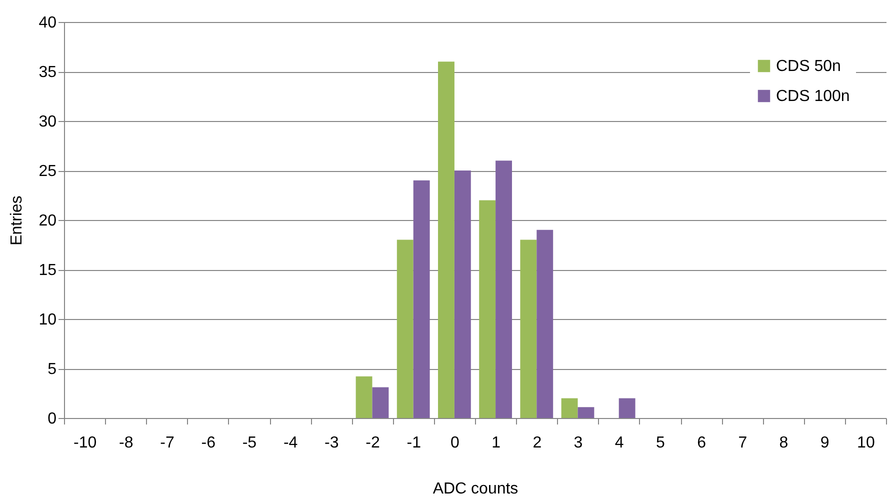  Describe the element at coordinates (475, 489) in the screenshot. I see `x-axis-title: ADC counts` at that location.